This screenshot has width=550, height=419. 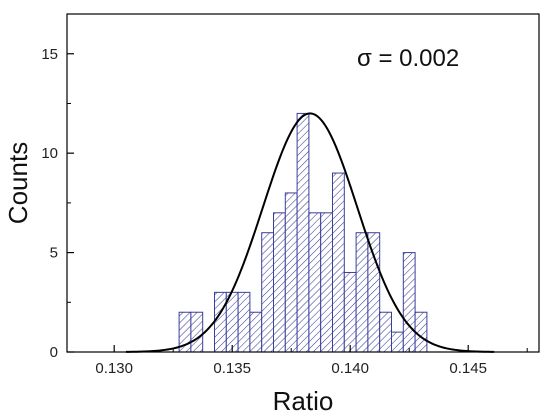 I want to click on x-tick-label: 0.140, so click(x=350, y=368).